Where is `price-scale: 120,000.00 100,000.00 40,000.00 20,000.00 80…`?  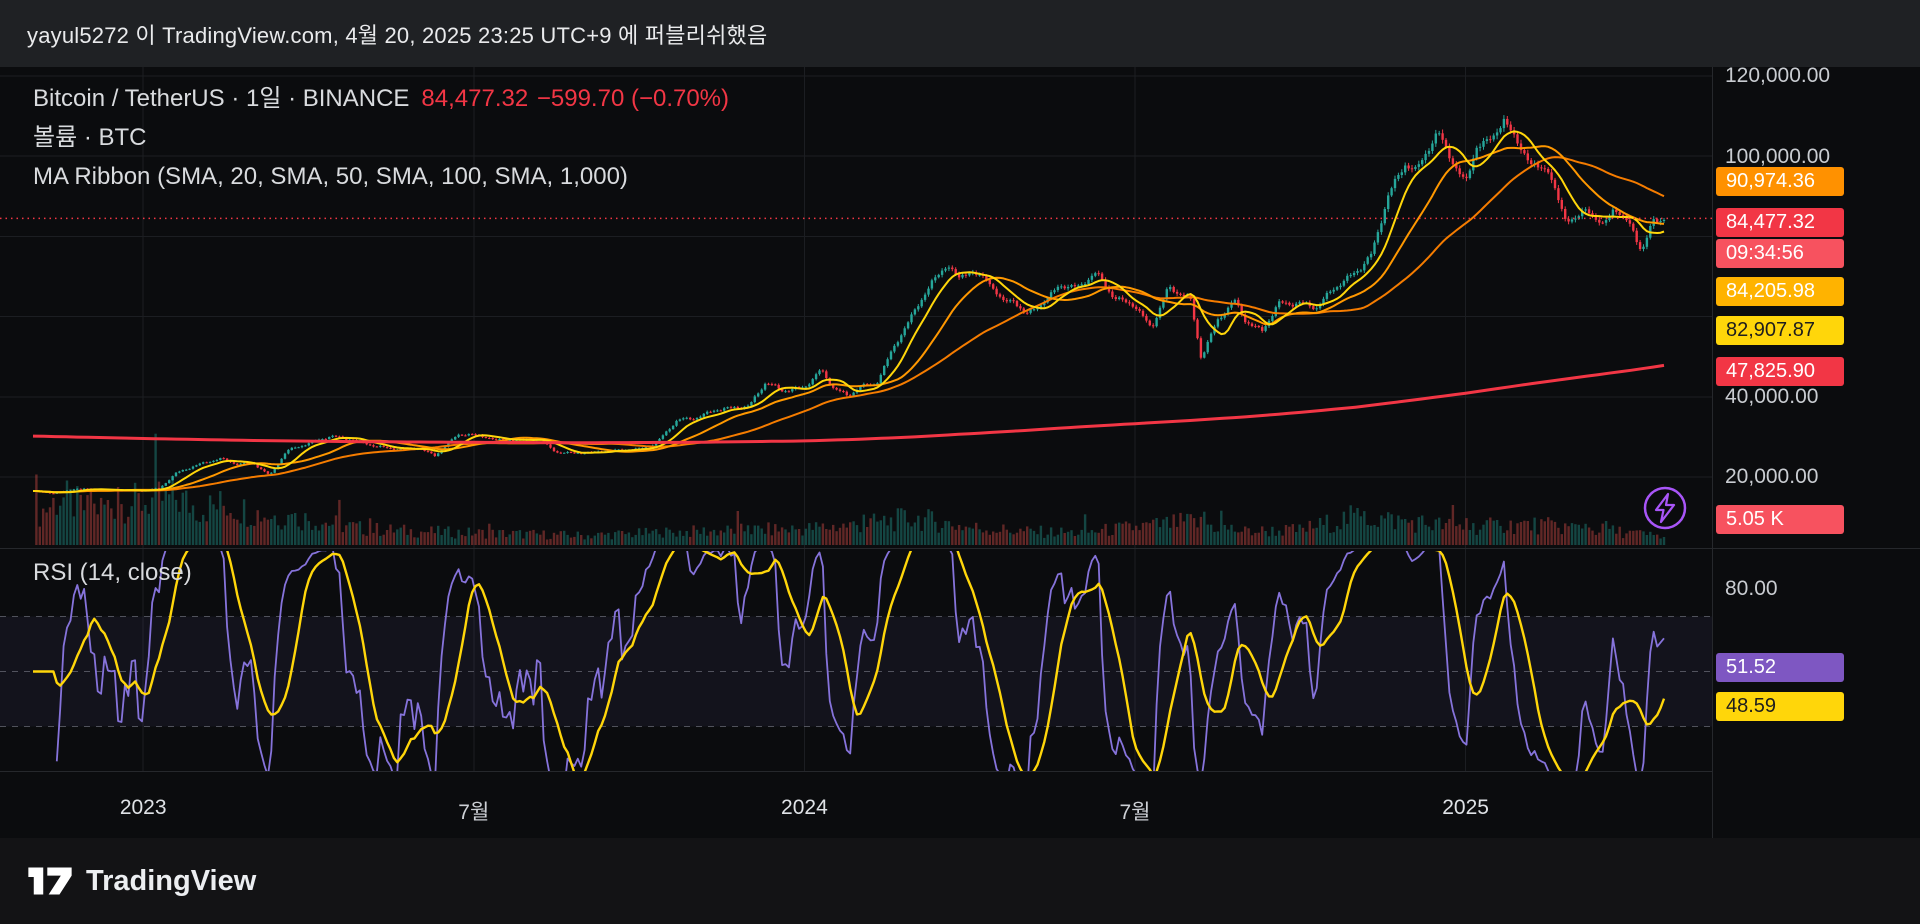 price-scale: 120,000.00 100,000.00 40,000.00 20,000.00 80… is located at coordinates (1816, 451).